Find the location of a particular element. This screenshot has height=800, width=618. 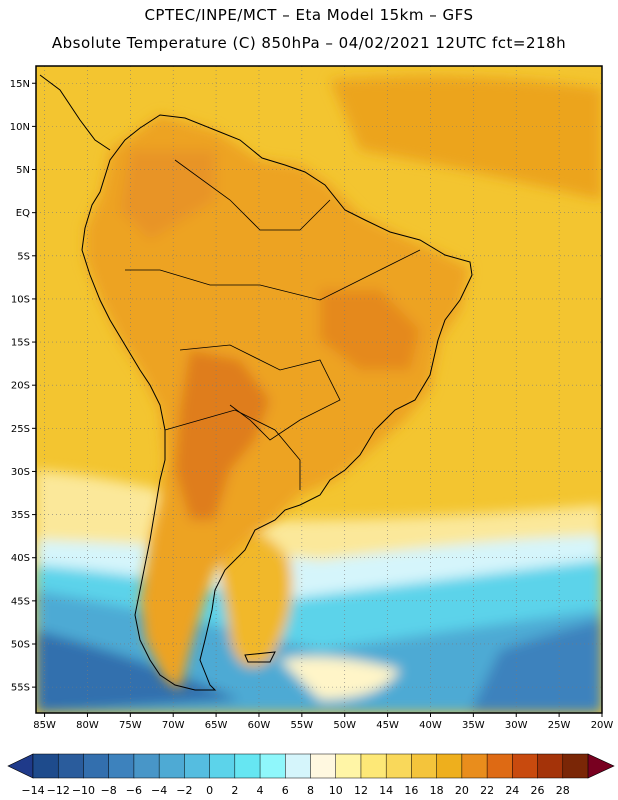

lon-label: 85W is located at coordinates (44, 725).